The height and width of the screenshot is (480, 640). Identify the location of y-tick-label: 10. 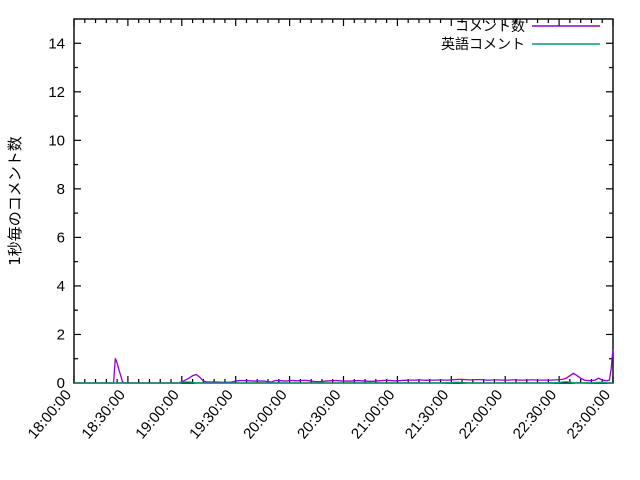
(56, 140).